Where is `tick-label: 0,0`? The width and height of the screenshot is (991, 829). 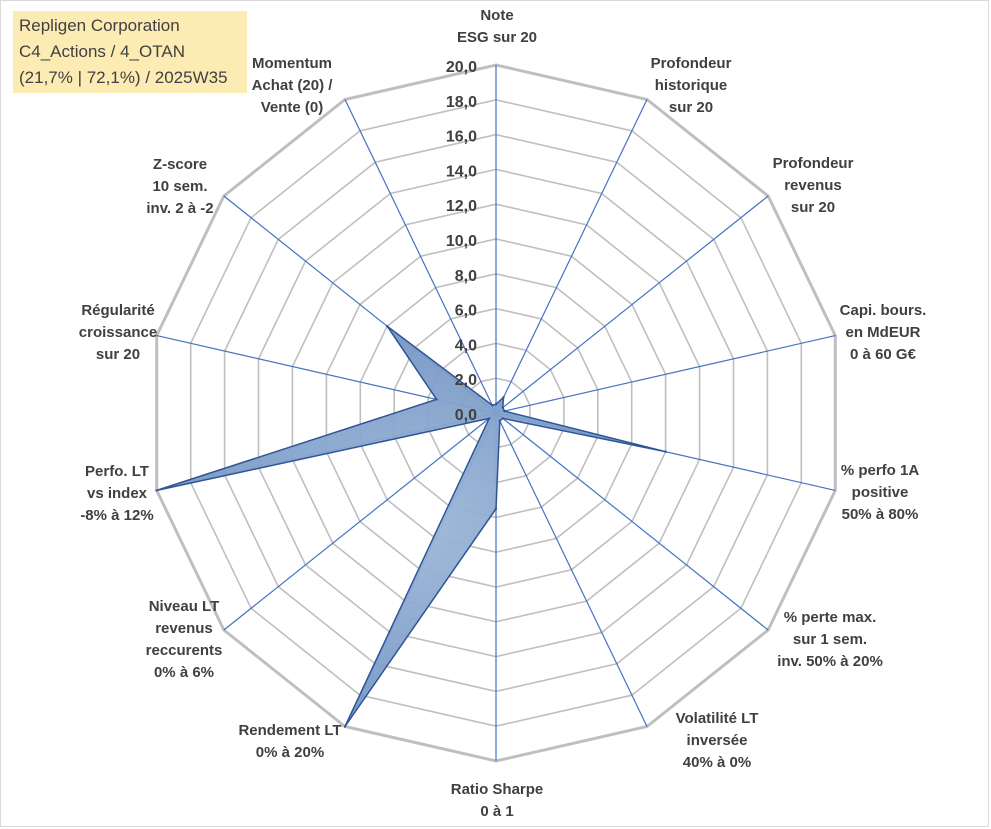
tick-label: 0,0 is located at coordinates (466, 415).